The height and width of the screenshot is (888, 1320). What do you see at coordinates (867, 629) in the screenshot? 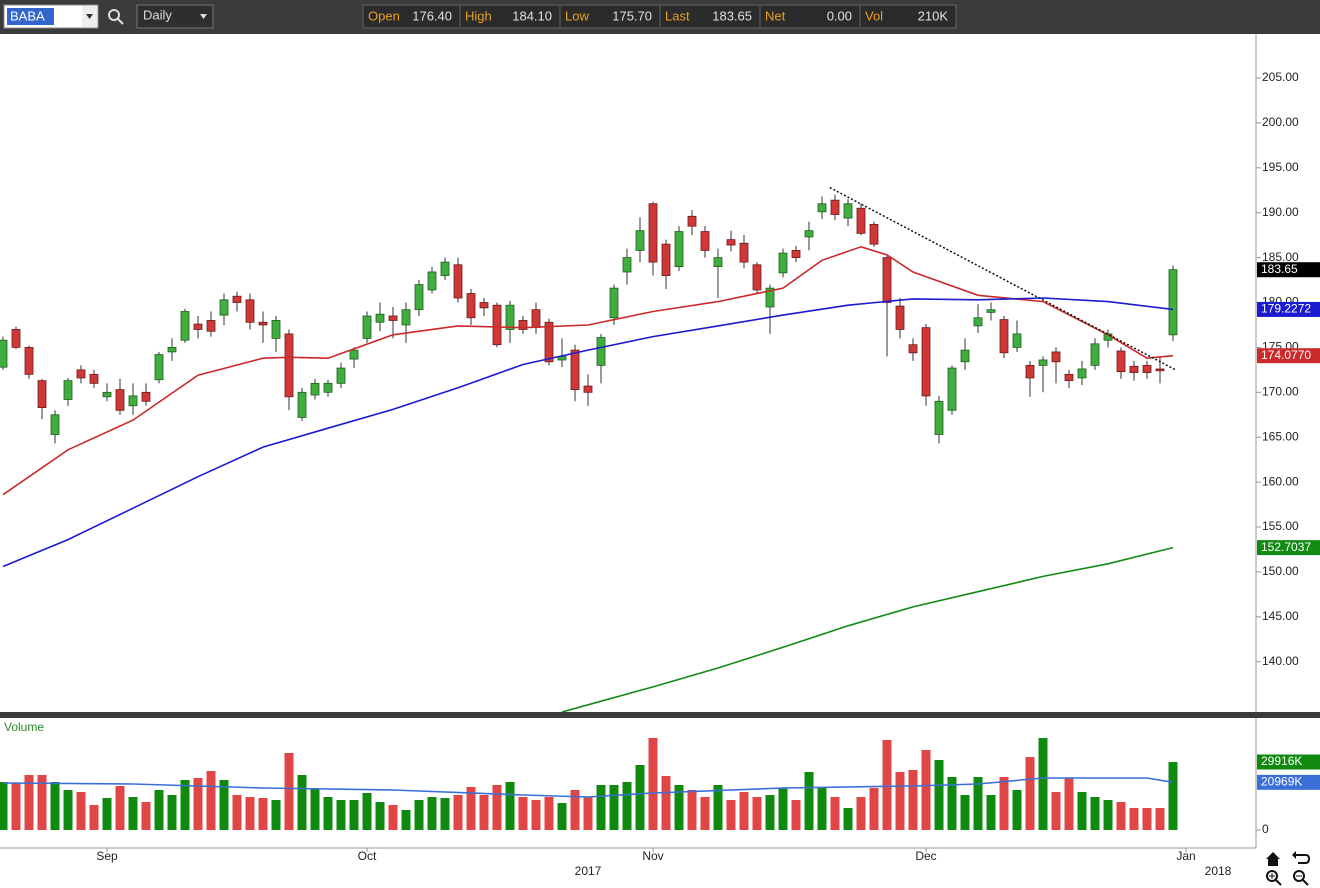
I see `moving-average` at bounding box center [867, 629].